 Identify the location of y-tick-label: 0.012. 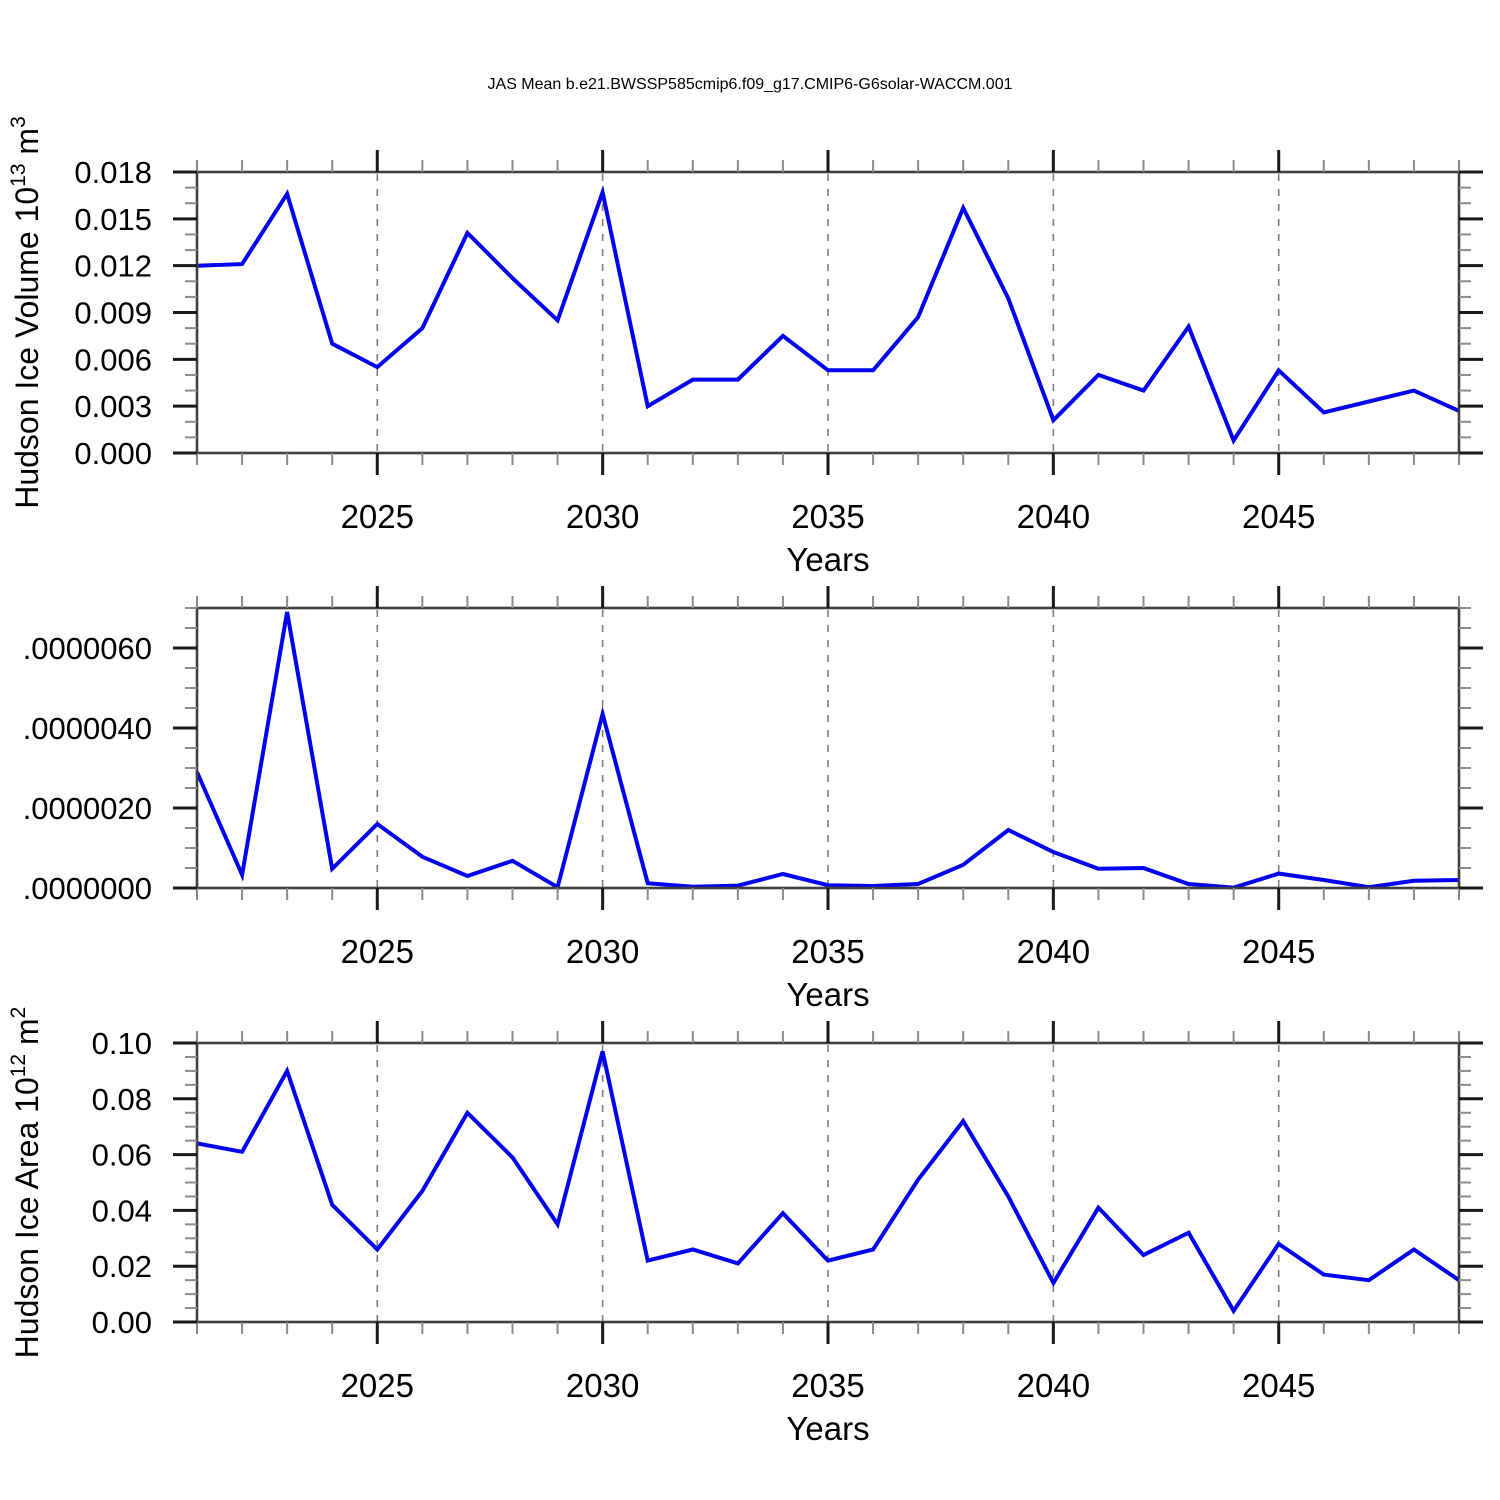
(113, 266).